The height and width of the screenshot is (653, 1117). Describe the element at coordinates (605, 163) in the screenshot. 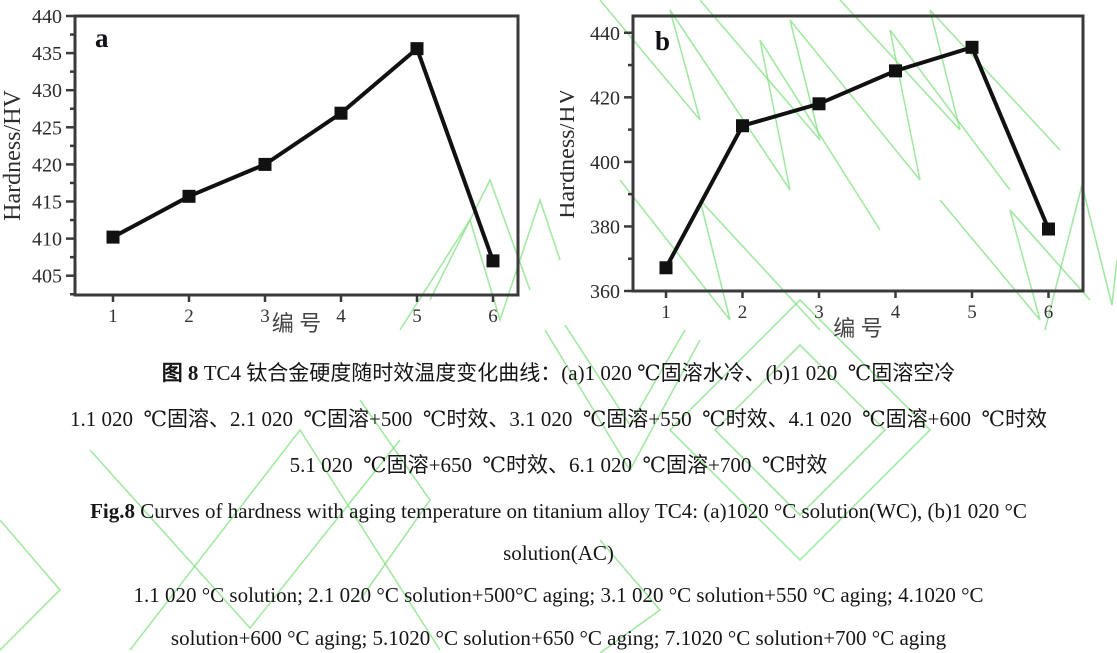

I see `y-tick-label: 400` at that location.